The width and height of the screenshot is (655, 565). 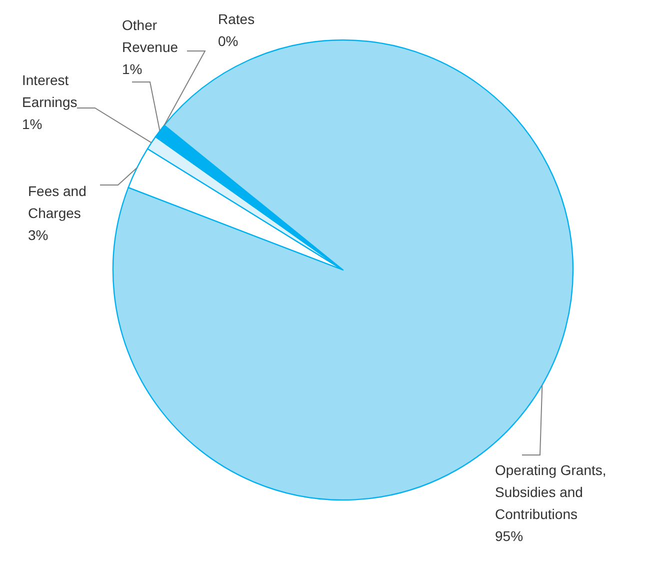 I want to click on data-label: 3%, so click(x=38, y=235).